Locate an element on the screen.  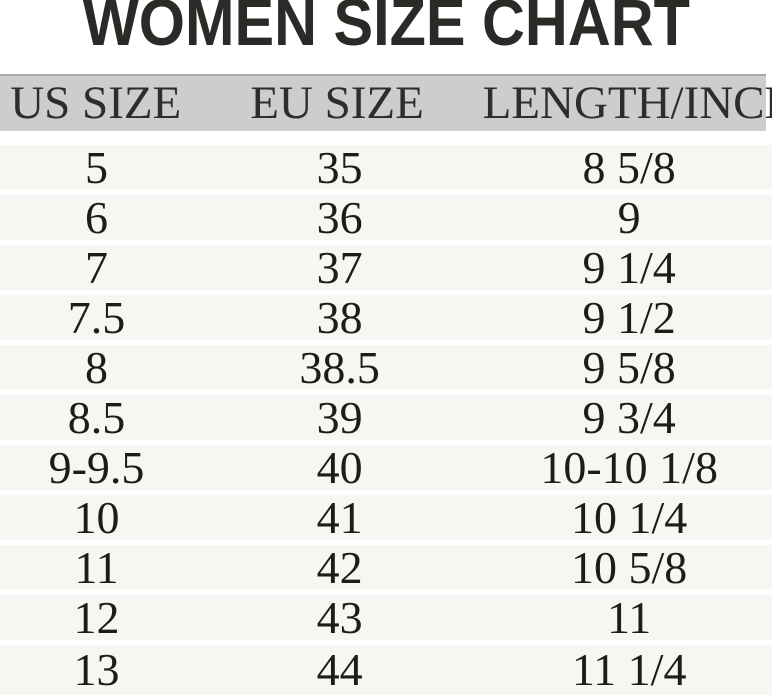
table-row: 5 35 8 5/8 is located at coordinates (386, 167).